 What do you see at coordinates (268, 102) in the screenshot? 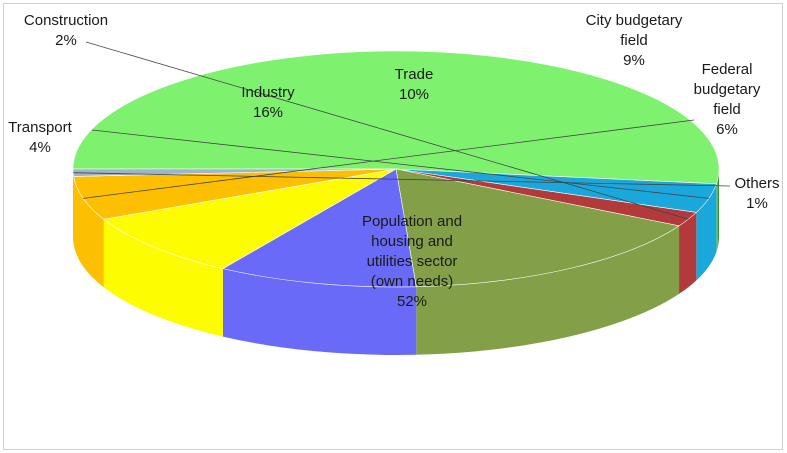
I see `slice-label-industry: Industry 16%` at bounding box center [268, 102].